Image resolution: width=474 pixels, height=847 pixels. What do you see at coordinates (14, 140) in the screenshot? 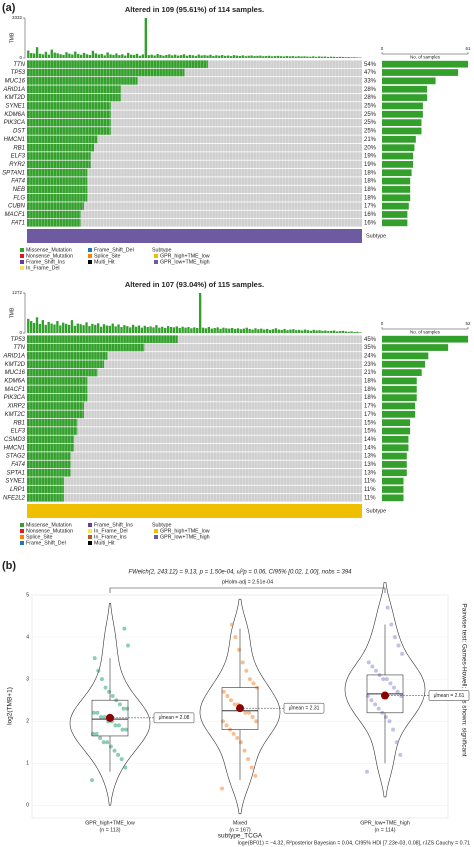
I see `gene-label: HMCN1` at bounding box center [14, 140].